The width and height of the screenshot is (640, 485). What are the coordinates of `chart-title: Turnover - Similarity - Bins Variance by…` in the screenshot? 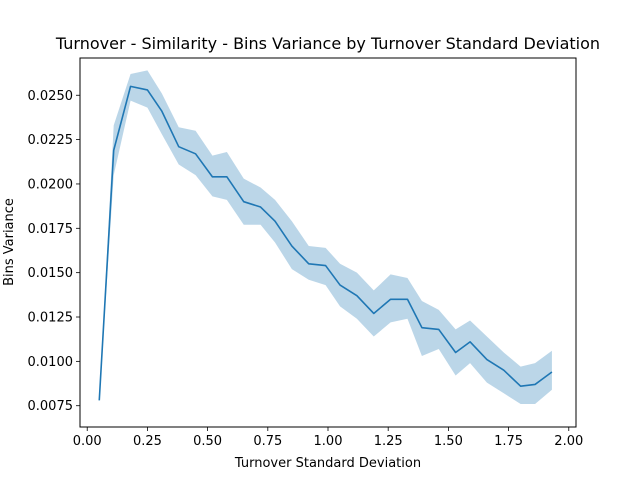 It's located at (327, 43).